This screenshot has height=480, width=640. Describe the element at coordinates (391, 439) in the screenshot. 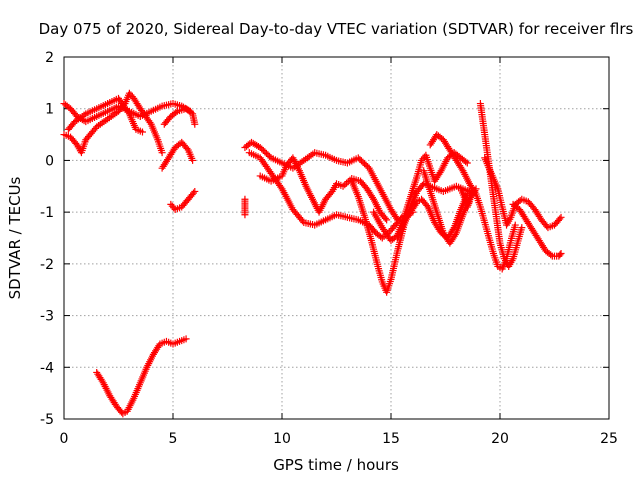

I see `x-tick-label: 15` at that location.